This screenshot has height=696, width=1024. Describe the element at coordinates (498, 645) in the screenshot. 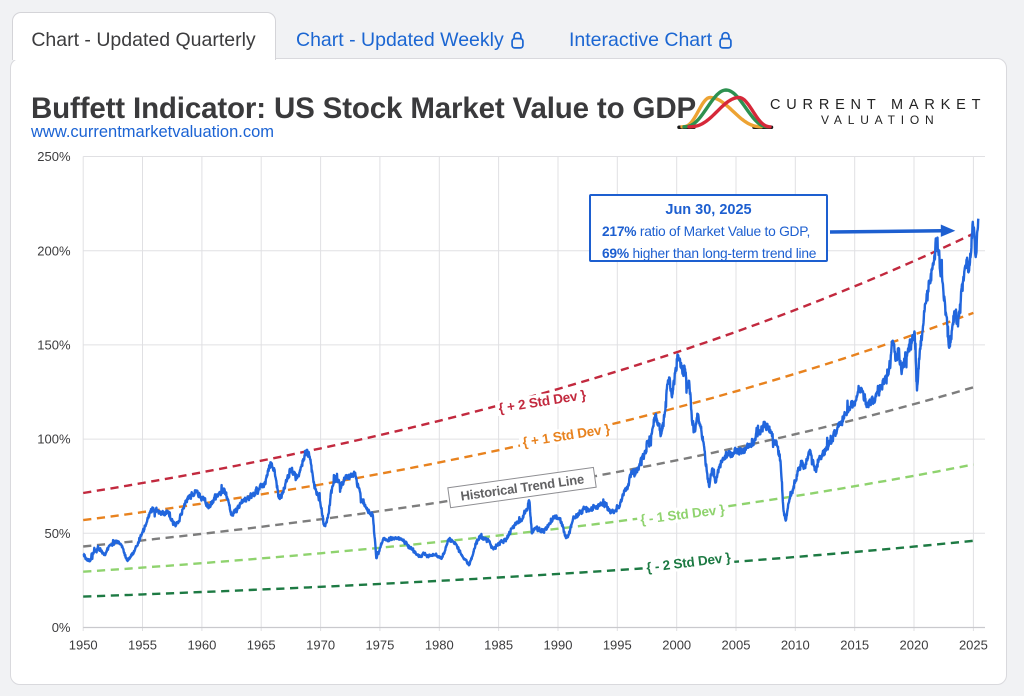

I see `svg-text: 1985` at that location.